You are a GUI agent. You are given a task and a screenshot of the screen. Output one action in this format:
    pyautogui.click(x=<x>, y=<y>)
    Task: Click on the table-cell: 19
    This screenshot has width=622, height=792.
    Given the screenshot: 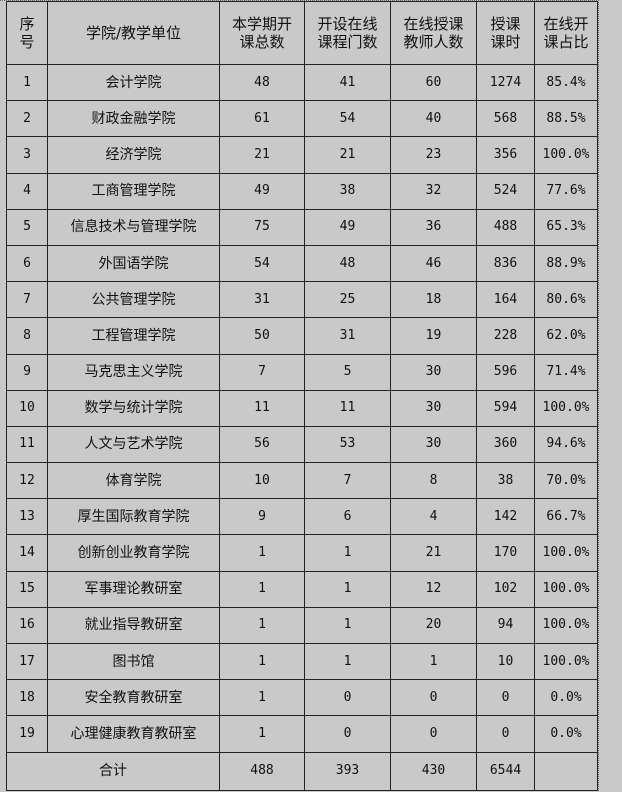 What is the action you would take?
    pyautogui.click(x=27, y=734)
    